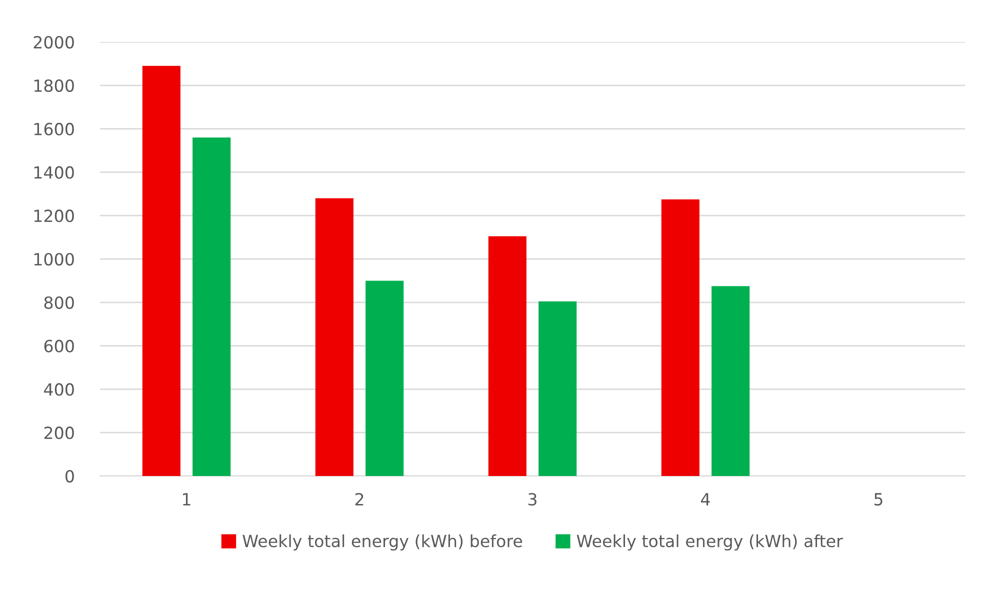 The image size is (981, 596). What do you see at coordinates (69, 476) in the screenshot?
I see `y-tick-label: 0` at bounding box center [69, 476].